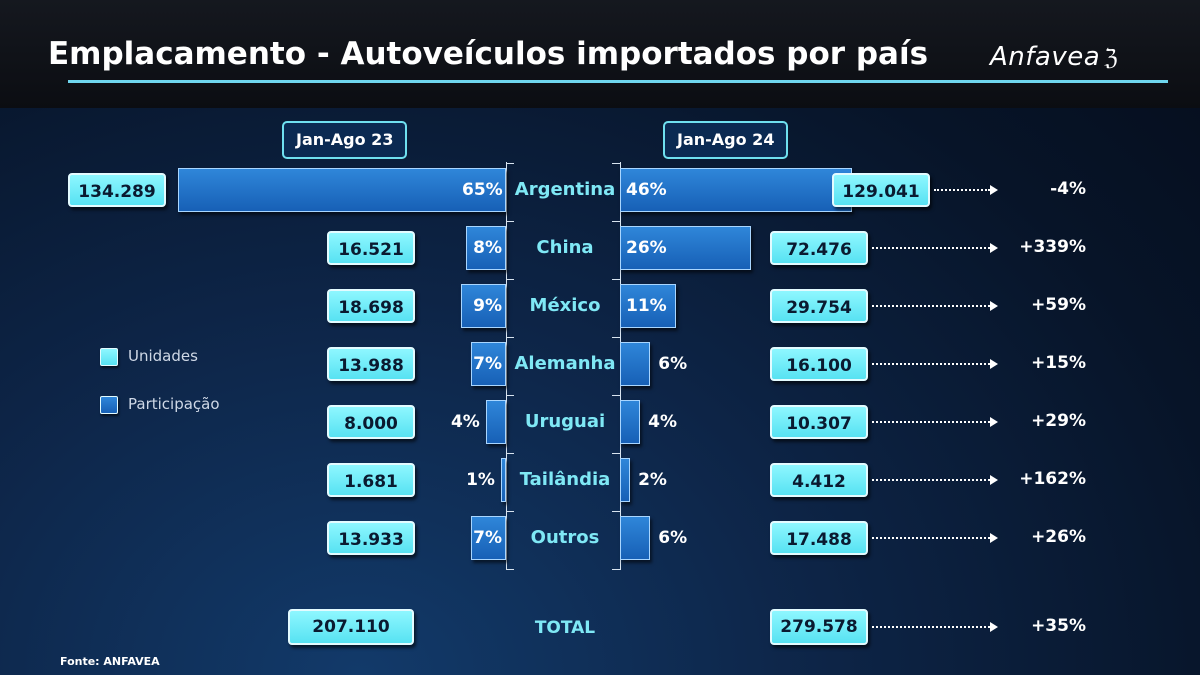  Describe the element at coordinates (345, 140) in the screenshot. I see `period-label-2023: Jan-Ago 23` at that location.